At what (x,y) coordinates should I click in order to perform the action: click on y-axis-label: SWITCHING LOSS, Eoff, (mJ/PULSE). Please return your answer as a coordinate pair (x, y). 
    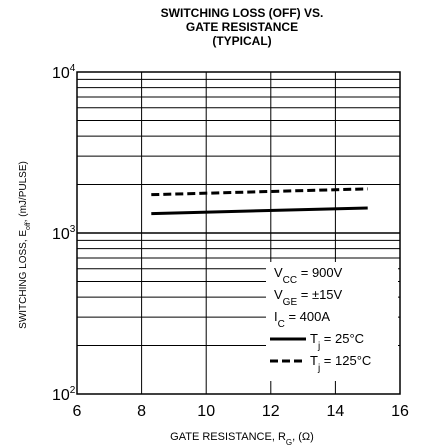
    Looking at the image, I should click on (25, 245).